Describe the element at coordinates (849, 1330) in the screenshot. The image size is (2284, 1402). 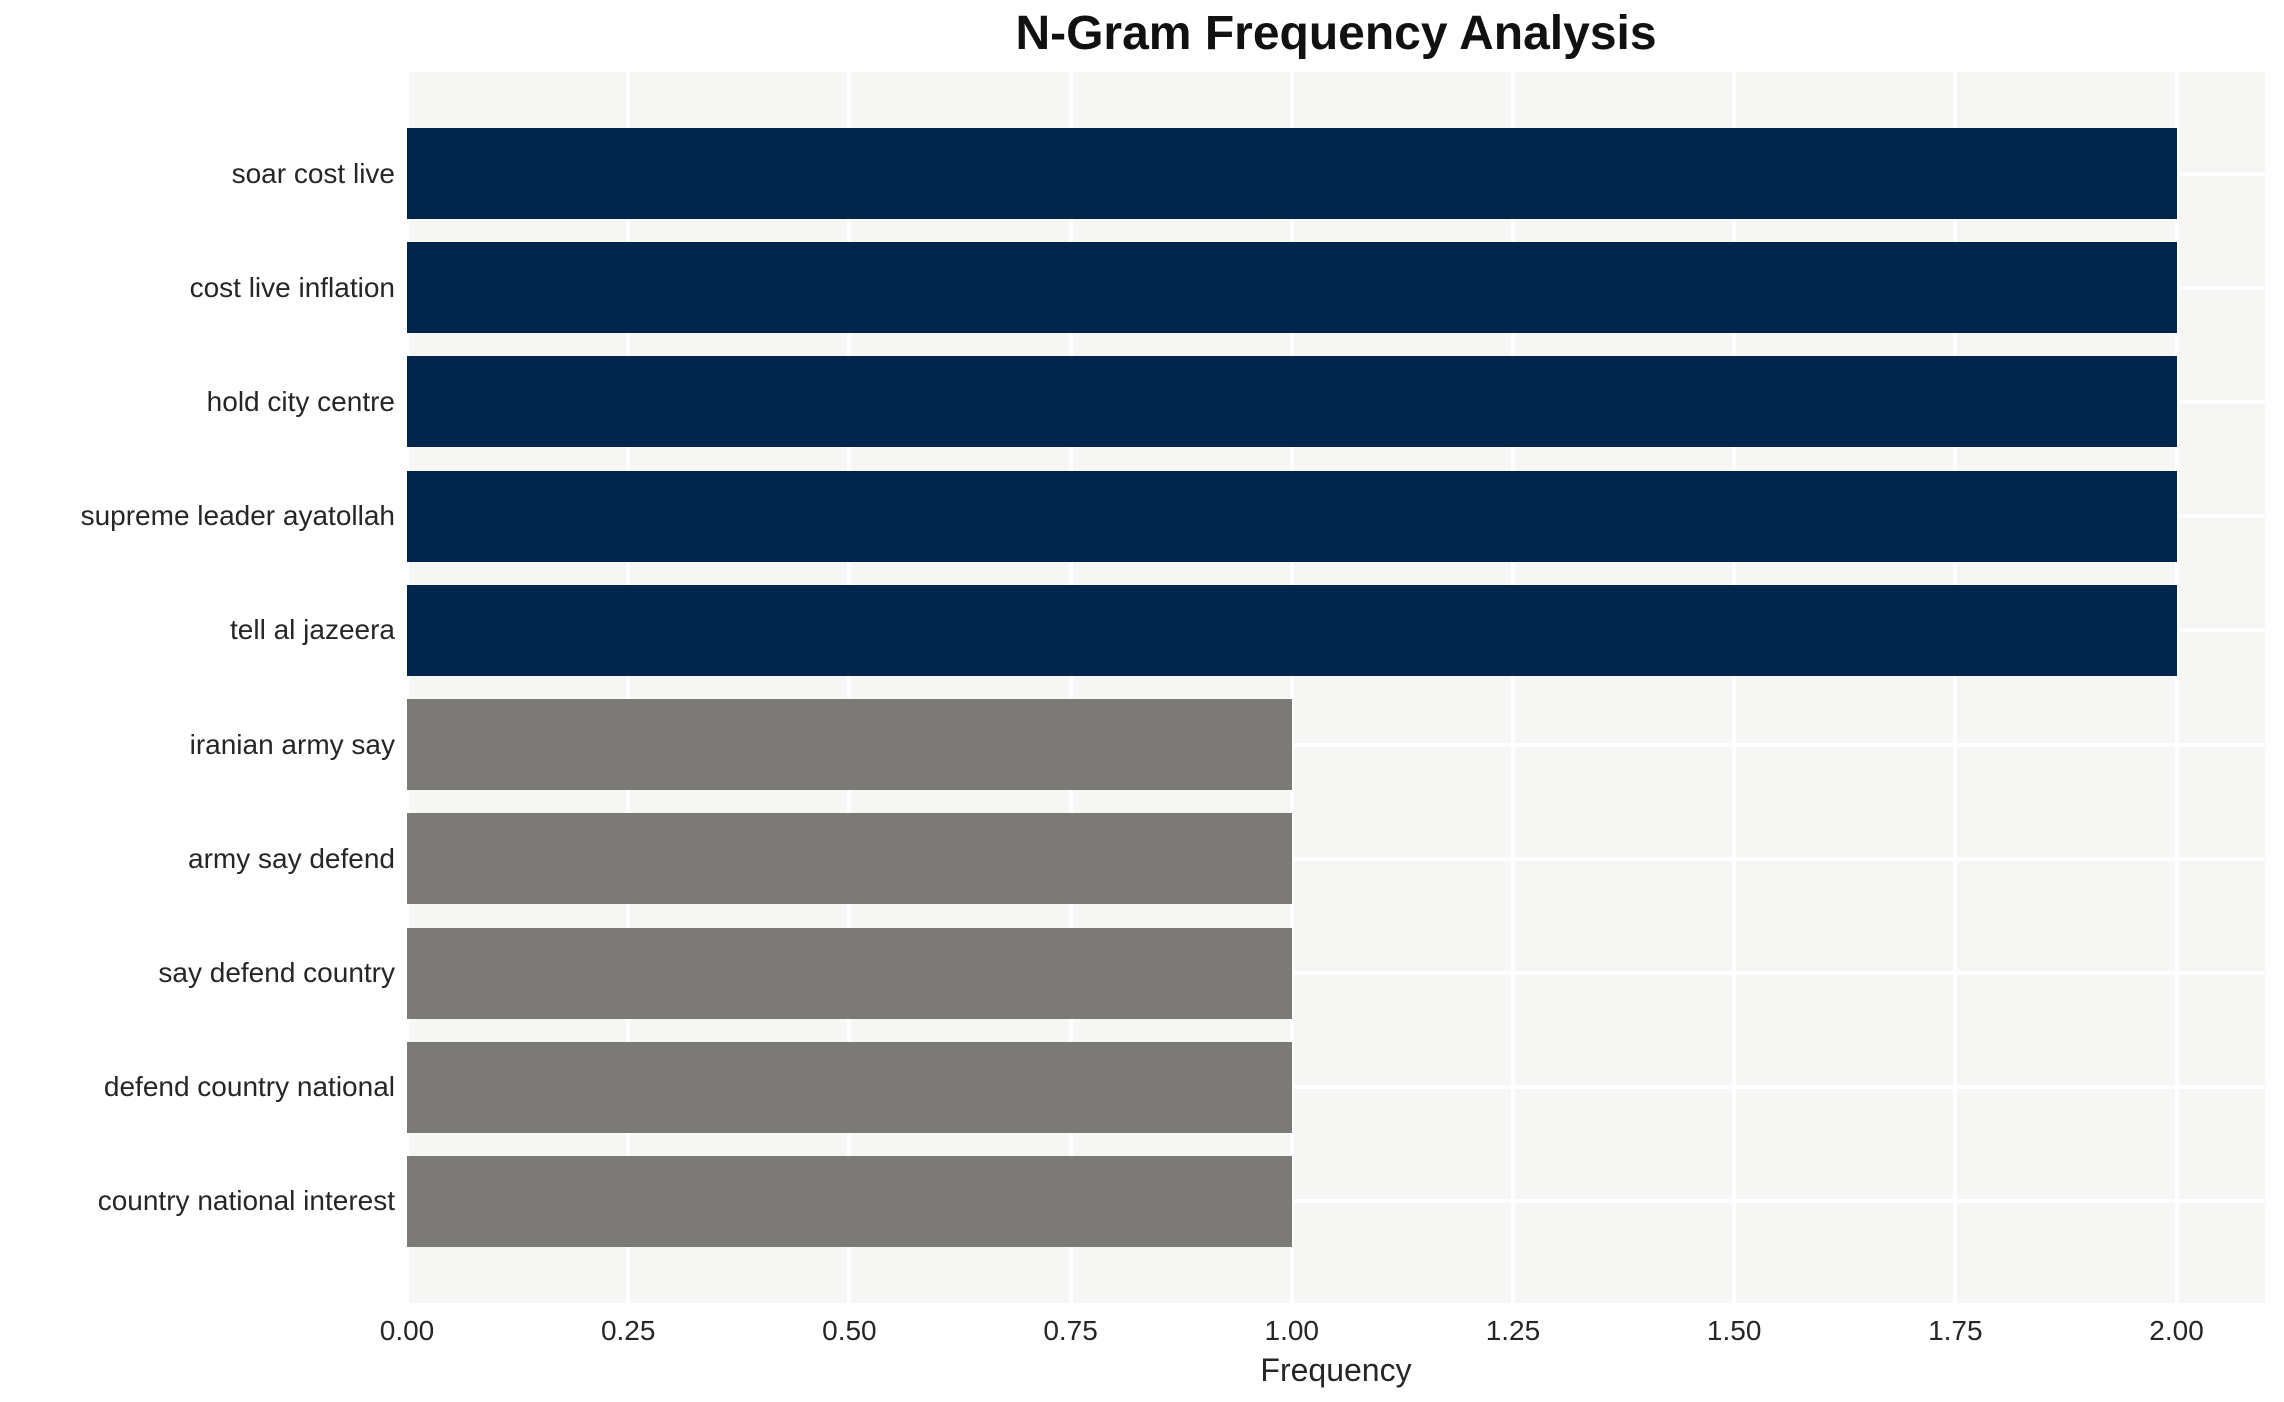
I see `x-tick-label: 0.50` at that location.